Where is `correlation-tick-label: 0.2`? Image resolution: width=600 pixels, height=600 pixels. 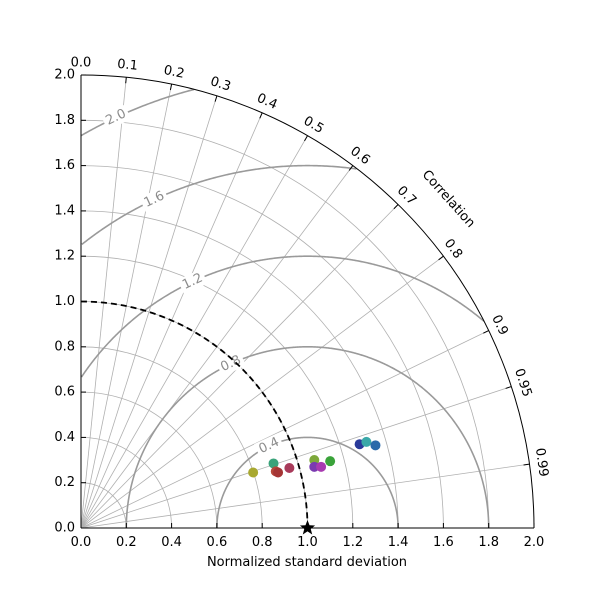
correlation-tick-label: 0.2 is located at coordinates (173, 72).